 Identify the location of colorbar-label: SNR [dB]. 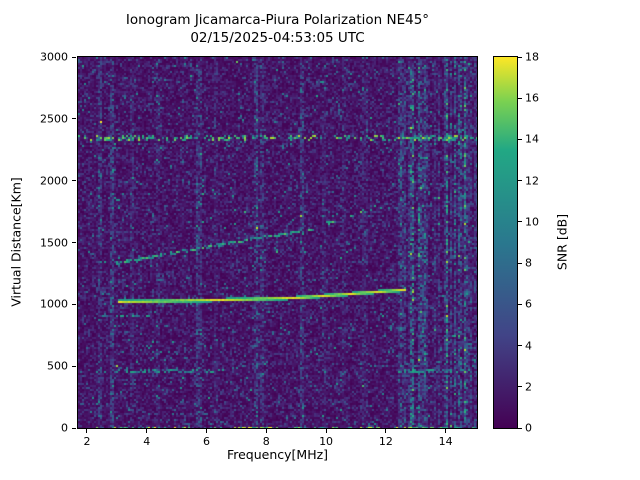
(562, 242).